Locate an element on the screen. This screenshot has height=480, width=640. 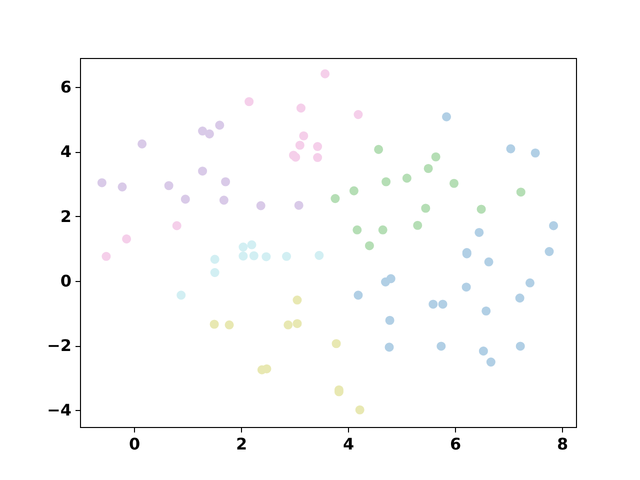
x-tick-label: 8 is located at coordinates (562, 444).